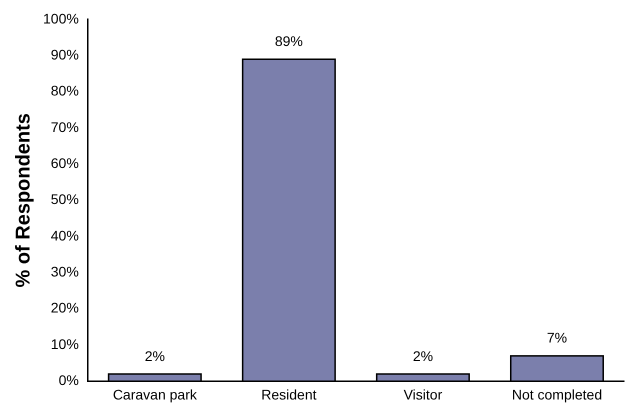  Describe the element at coordinates (60, 18) in the screenshot. I see `y-tick-label: 100%` at that location.